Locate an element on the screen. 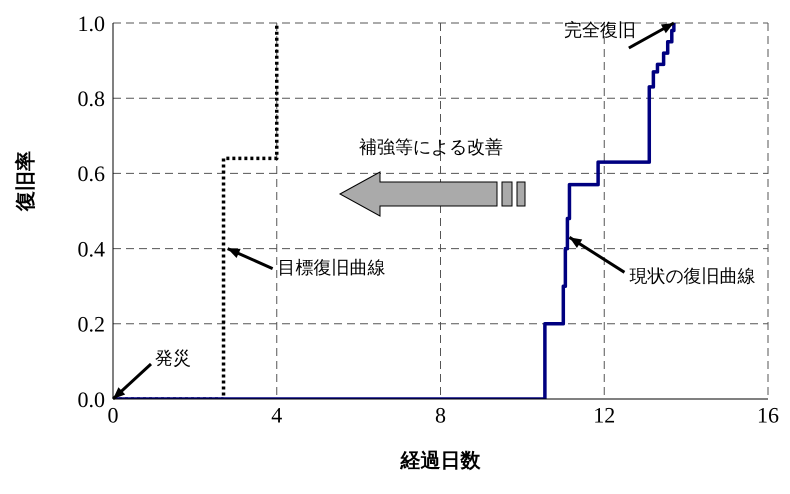 This screenshot has height=494, width=790. annotation: 目標復旧曲線 is located at coordinates (332, 268).